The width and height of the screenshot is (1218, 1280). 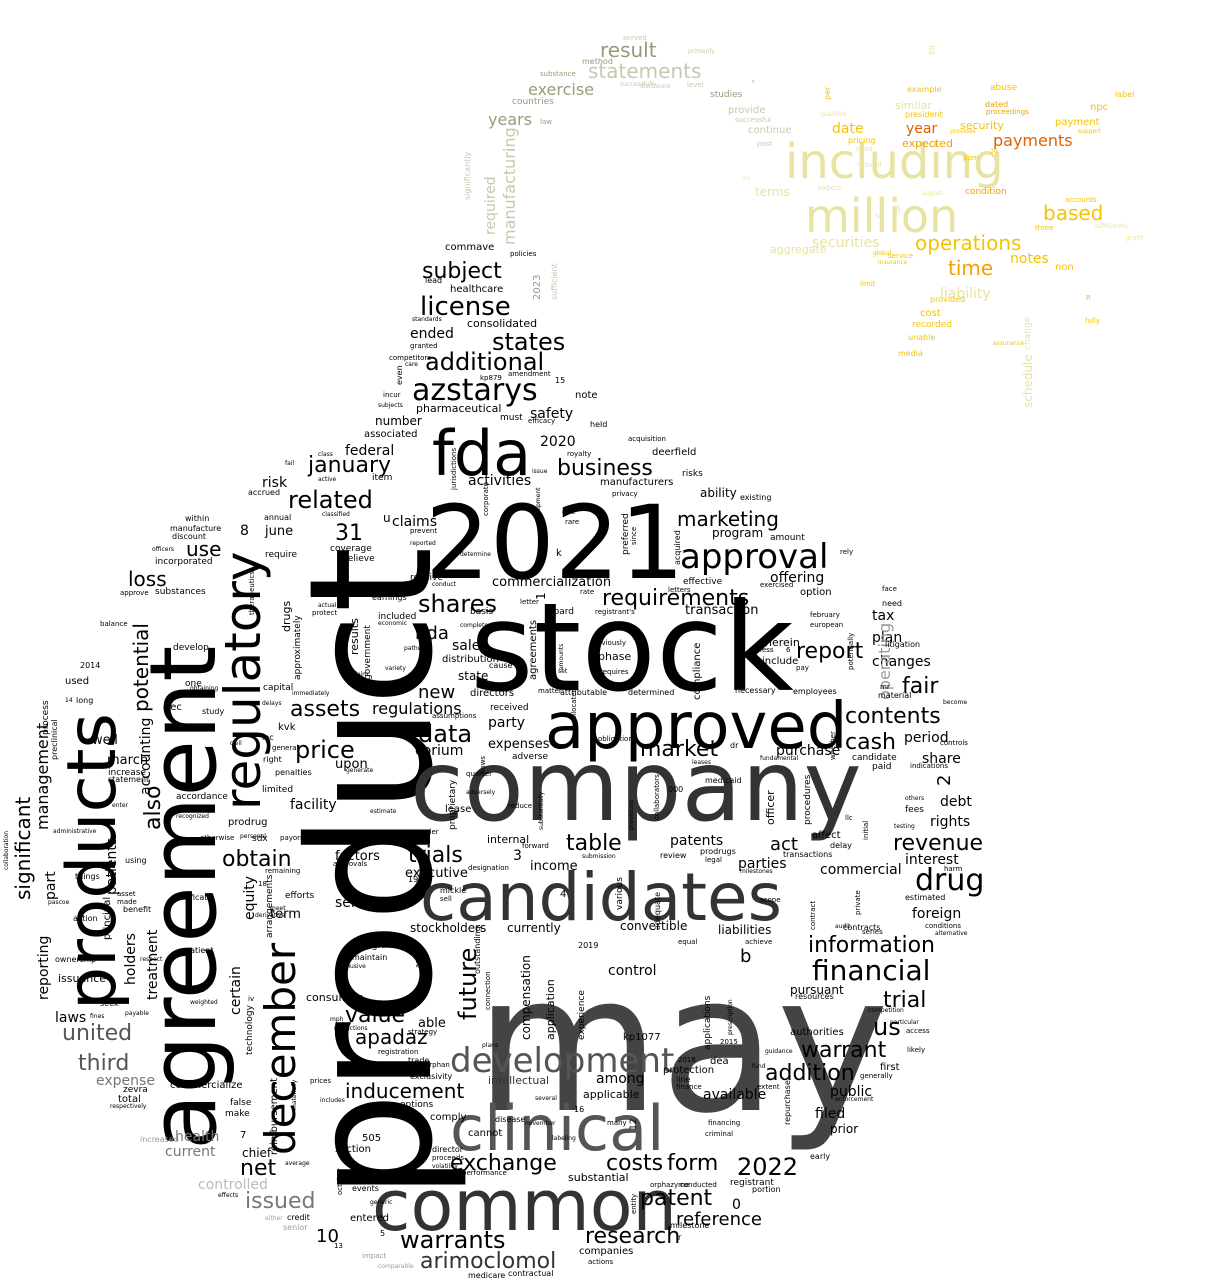 What do you see at coordinates (582, 1015) in the screenshot?
I see `cloud-word: experience` at bounding box center [582, 1015].